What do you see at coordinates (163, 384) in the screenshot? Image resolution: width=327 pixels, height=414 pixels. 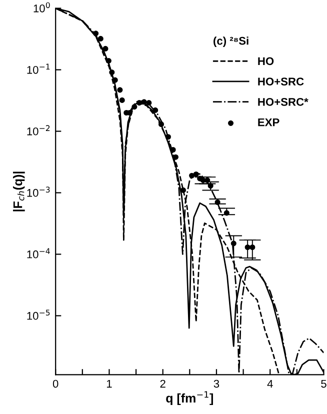 I see `x-tick-label: 2` at bounding box center [163, 384].